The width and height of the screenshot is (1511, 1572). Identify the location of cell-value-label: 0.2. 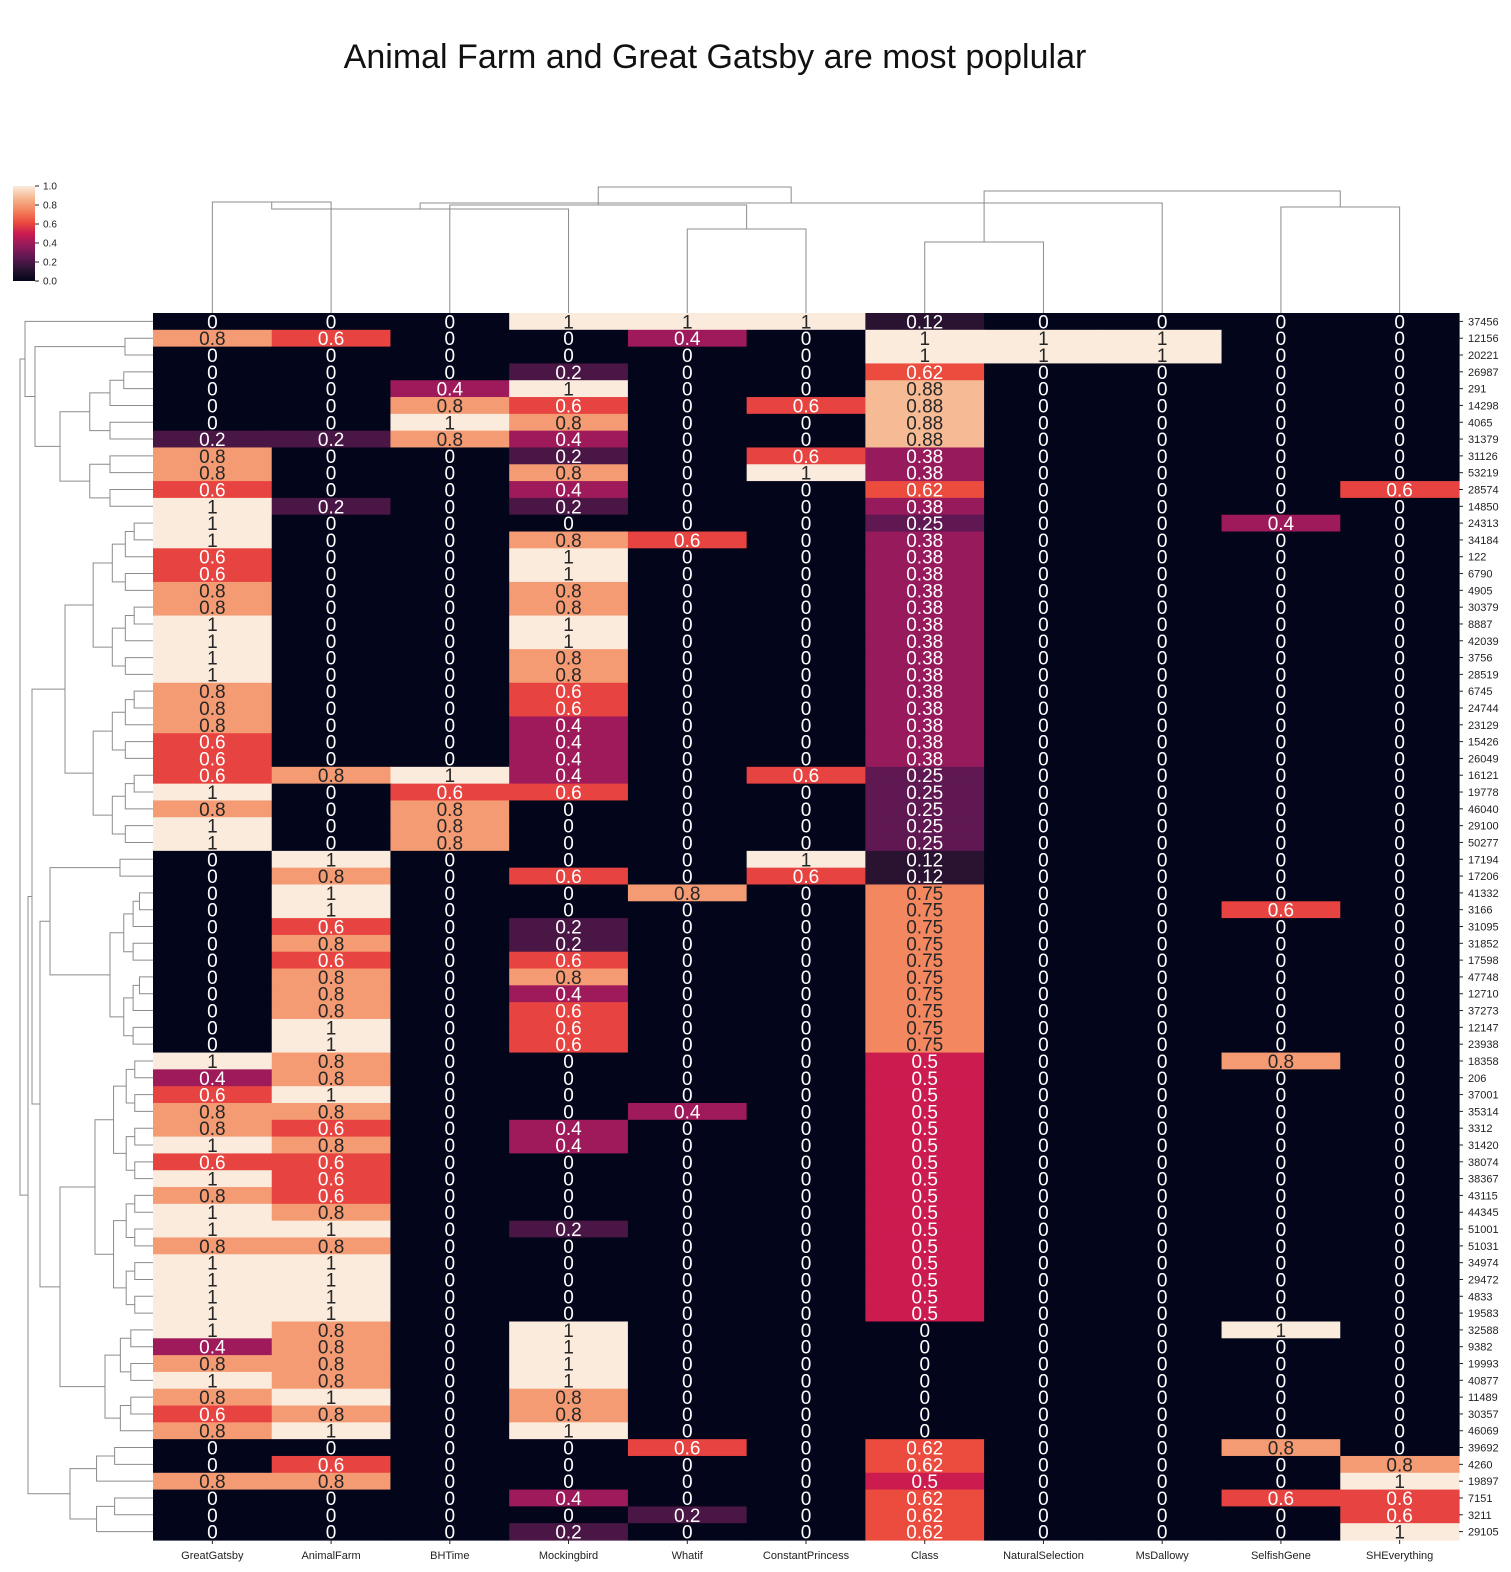
(568, 373).